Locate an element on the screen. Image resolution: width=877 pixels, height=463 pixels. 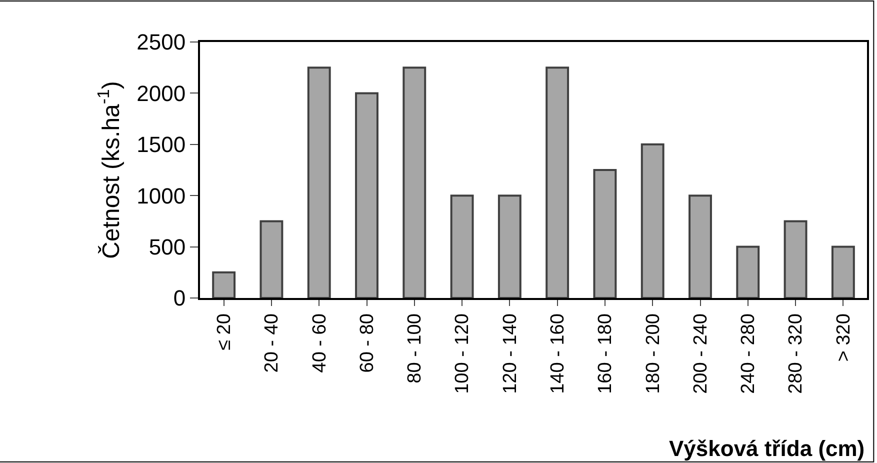
y-tick-label: 2000 is located at coordinates (161, 93).